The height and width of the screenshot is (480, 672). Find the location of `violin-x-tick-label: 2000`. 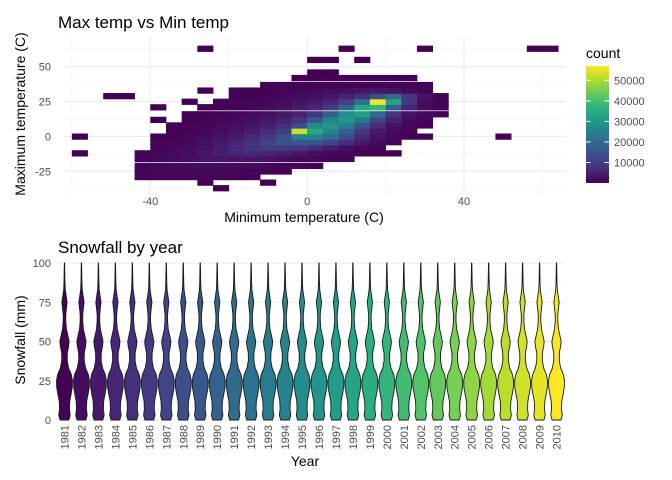

violin-x-tick-label: 2000 is located at coordinates (388, 437).